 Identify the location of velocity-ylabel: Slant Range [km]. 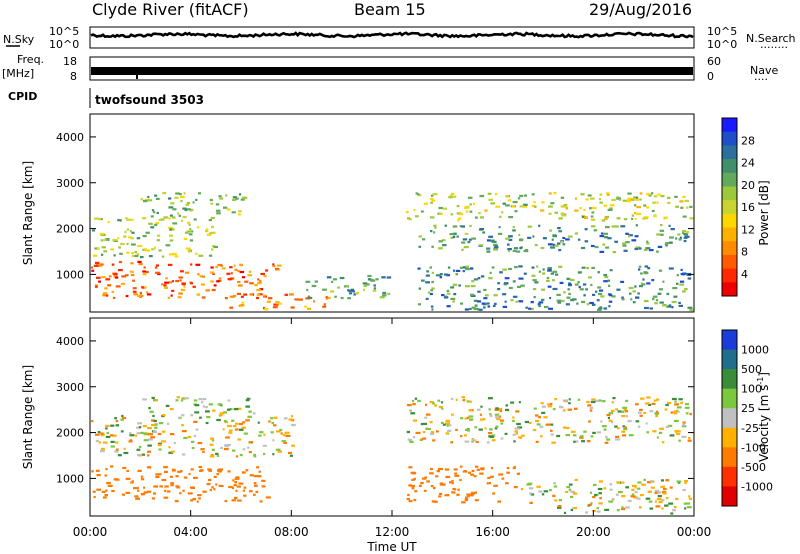
(28, 417).